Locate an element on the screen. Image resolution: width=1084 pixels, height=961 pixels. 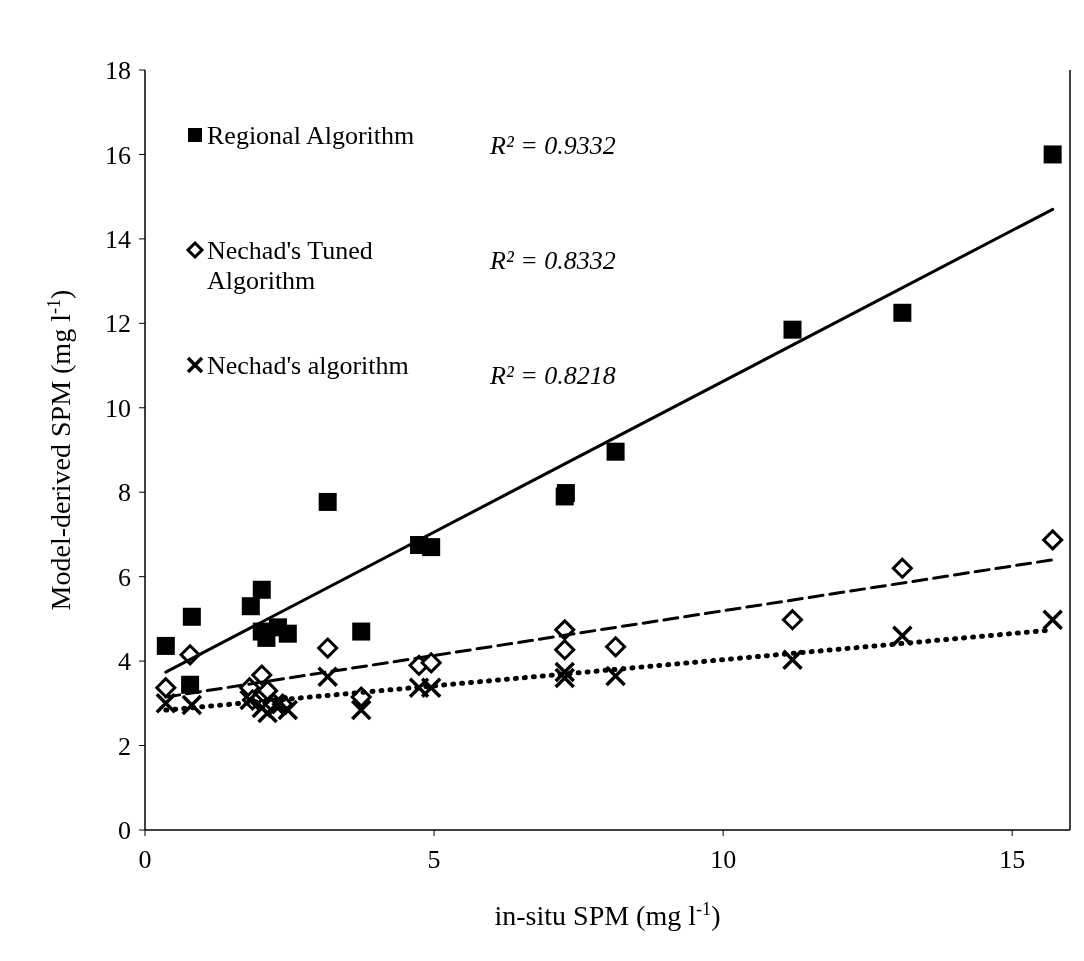
y-tick-label: 14 is located at coordinates (118, 239).